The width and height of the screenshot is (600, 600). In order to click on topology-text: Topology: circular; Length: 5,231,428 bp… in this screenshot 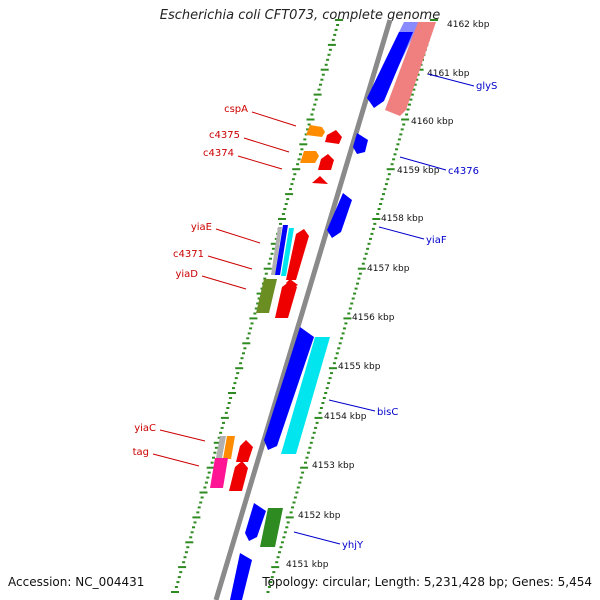, I will do `click(427, 582)`.